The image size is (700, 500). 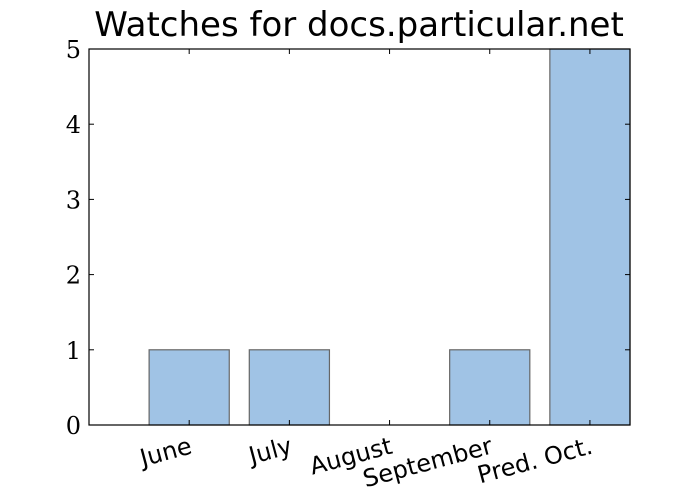 What do you see at coordinates (490, 387) in the screenshot?
I see `bar-september` at bounding box center [490, 387].